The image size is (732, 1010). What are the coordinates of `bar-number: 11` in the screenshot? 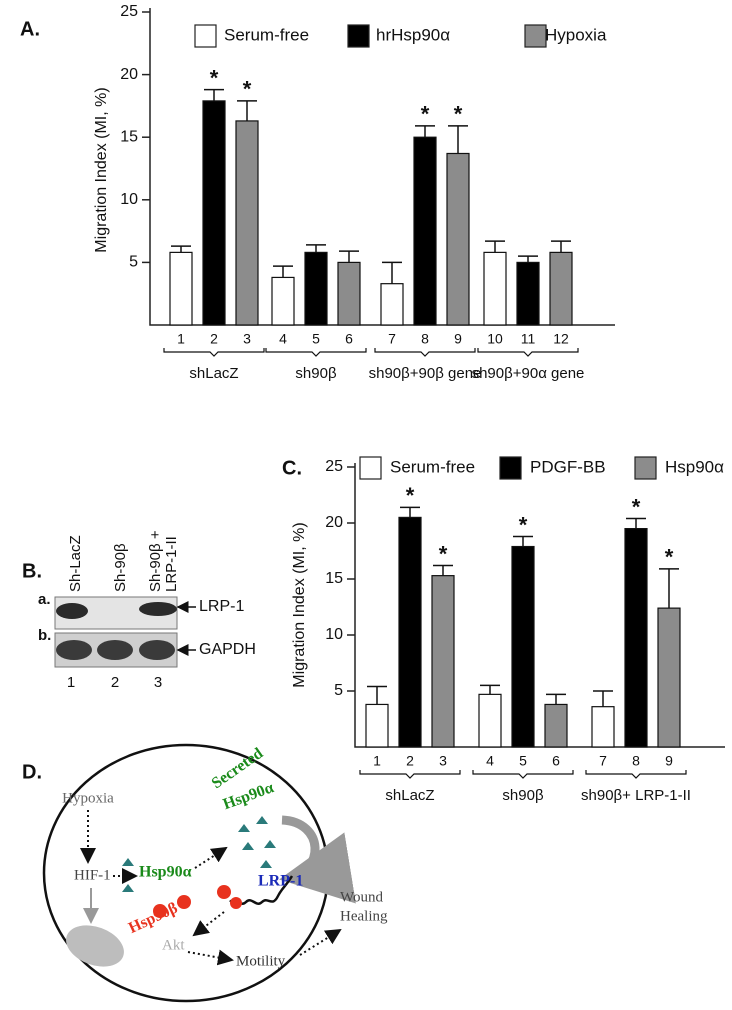 It's located at (528, 339).